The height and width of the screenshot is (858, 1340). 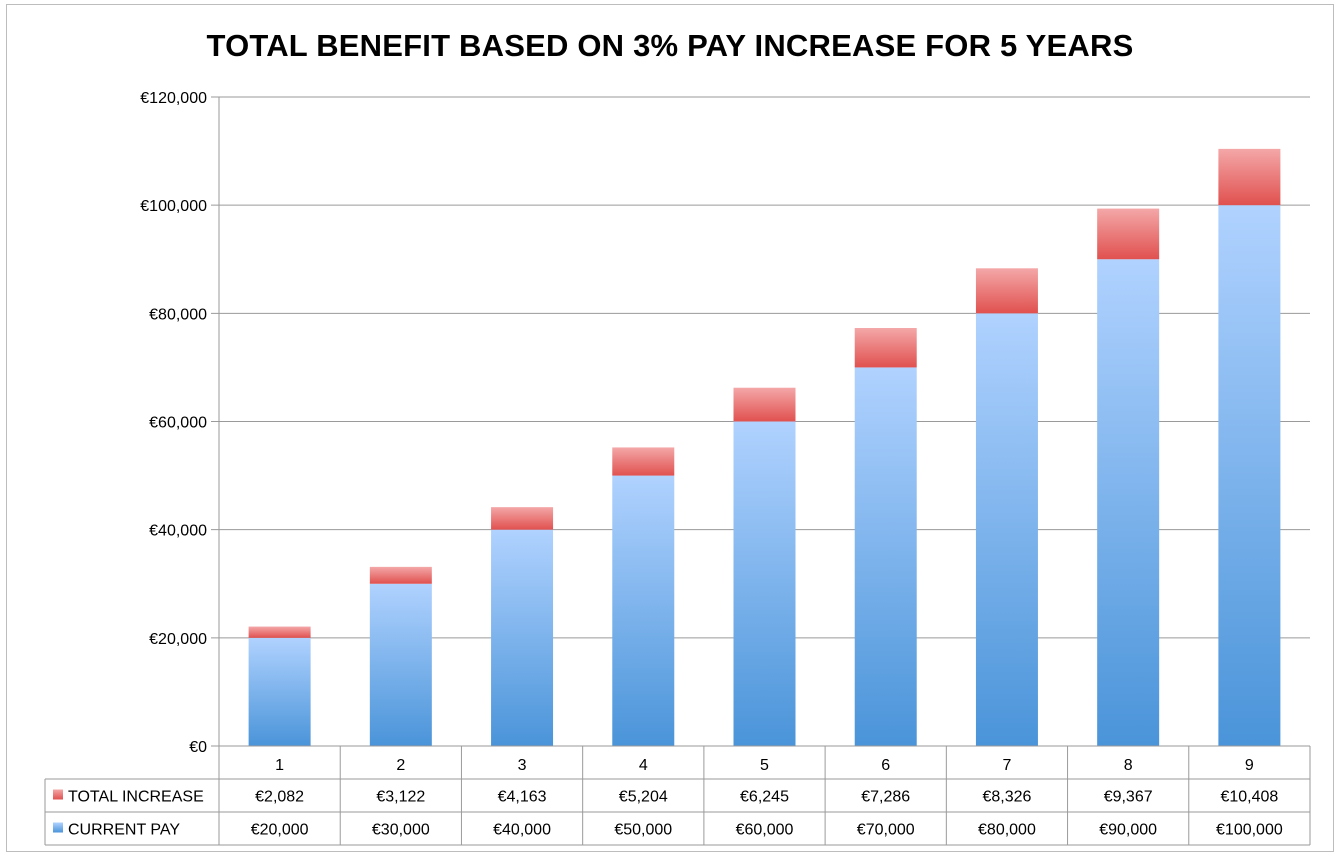 What do you see at coordinates (1128, 765) in the screenshot?
I see `x-tick-label: 8` at bounding box center [1128, 765].